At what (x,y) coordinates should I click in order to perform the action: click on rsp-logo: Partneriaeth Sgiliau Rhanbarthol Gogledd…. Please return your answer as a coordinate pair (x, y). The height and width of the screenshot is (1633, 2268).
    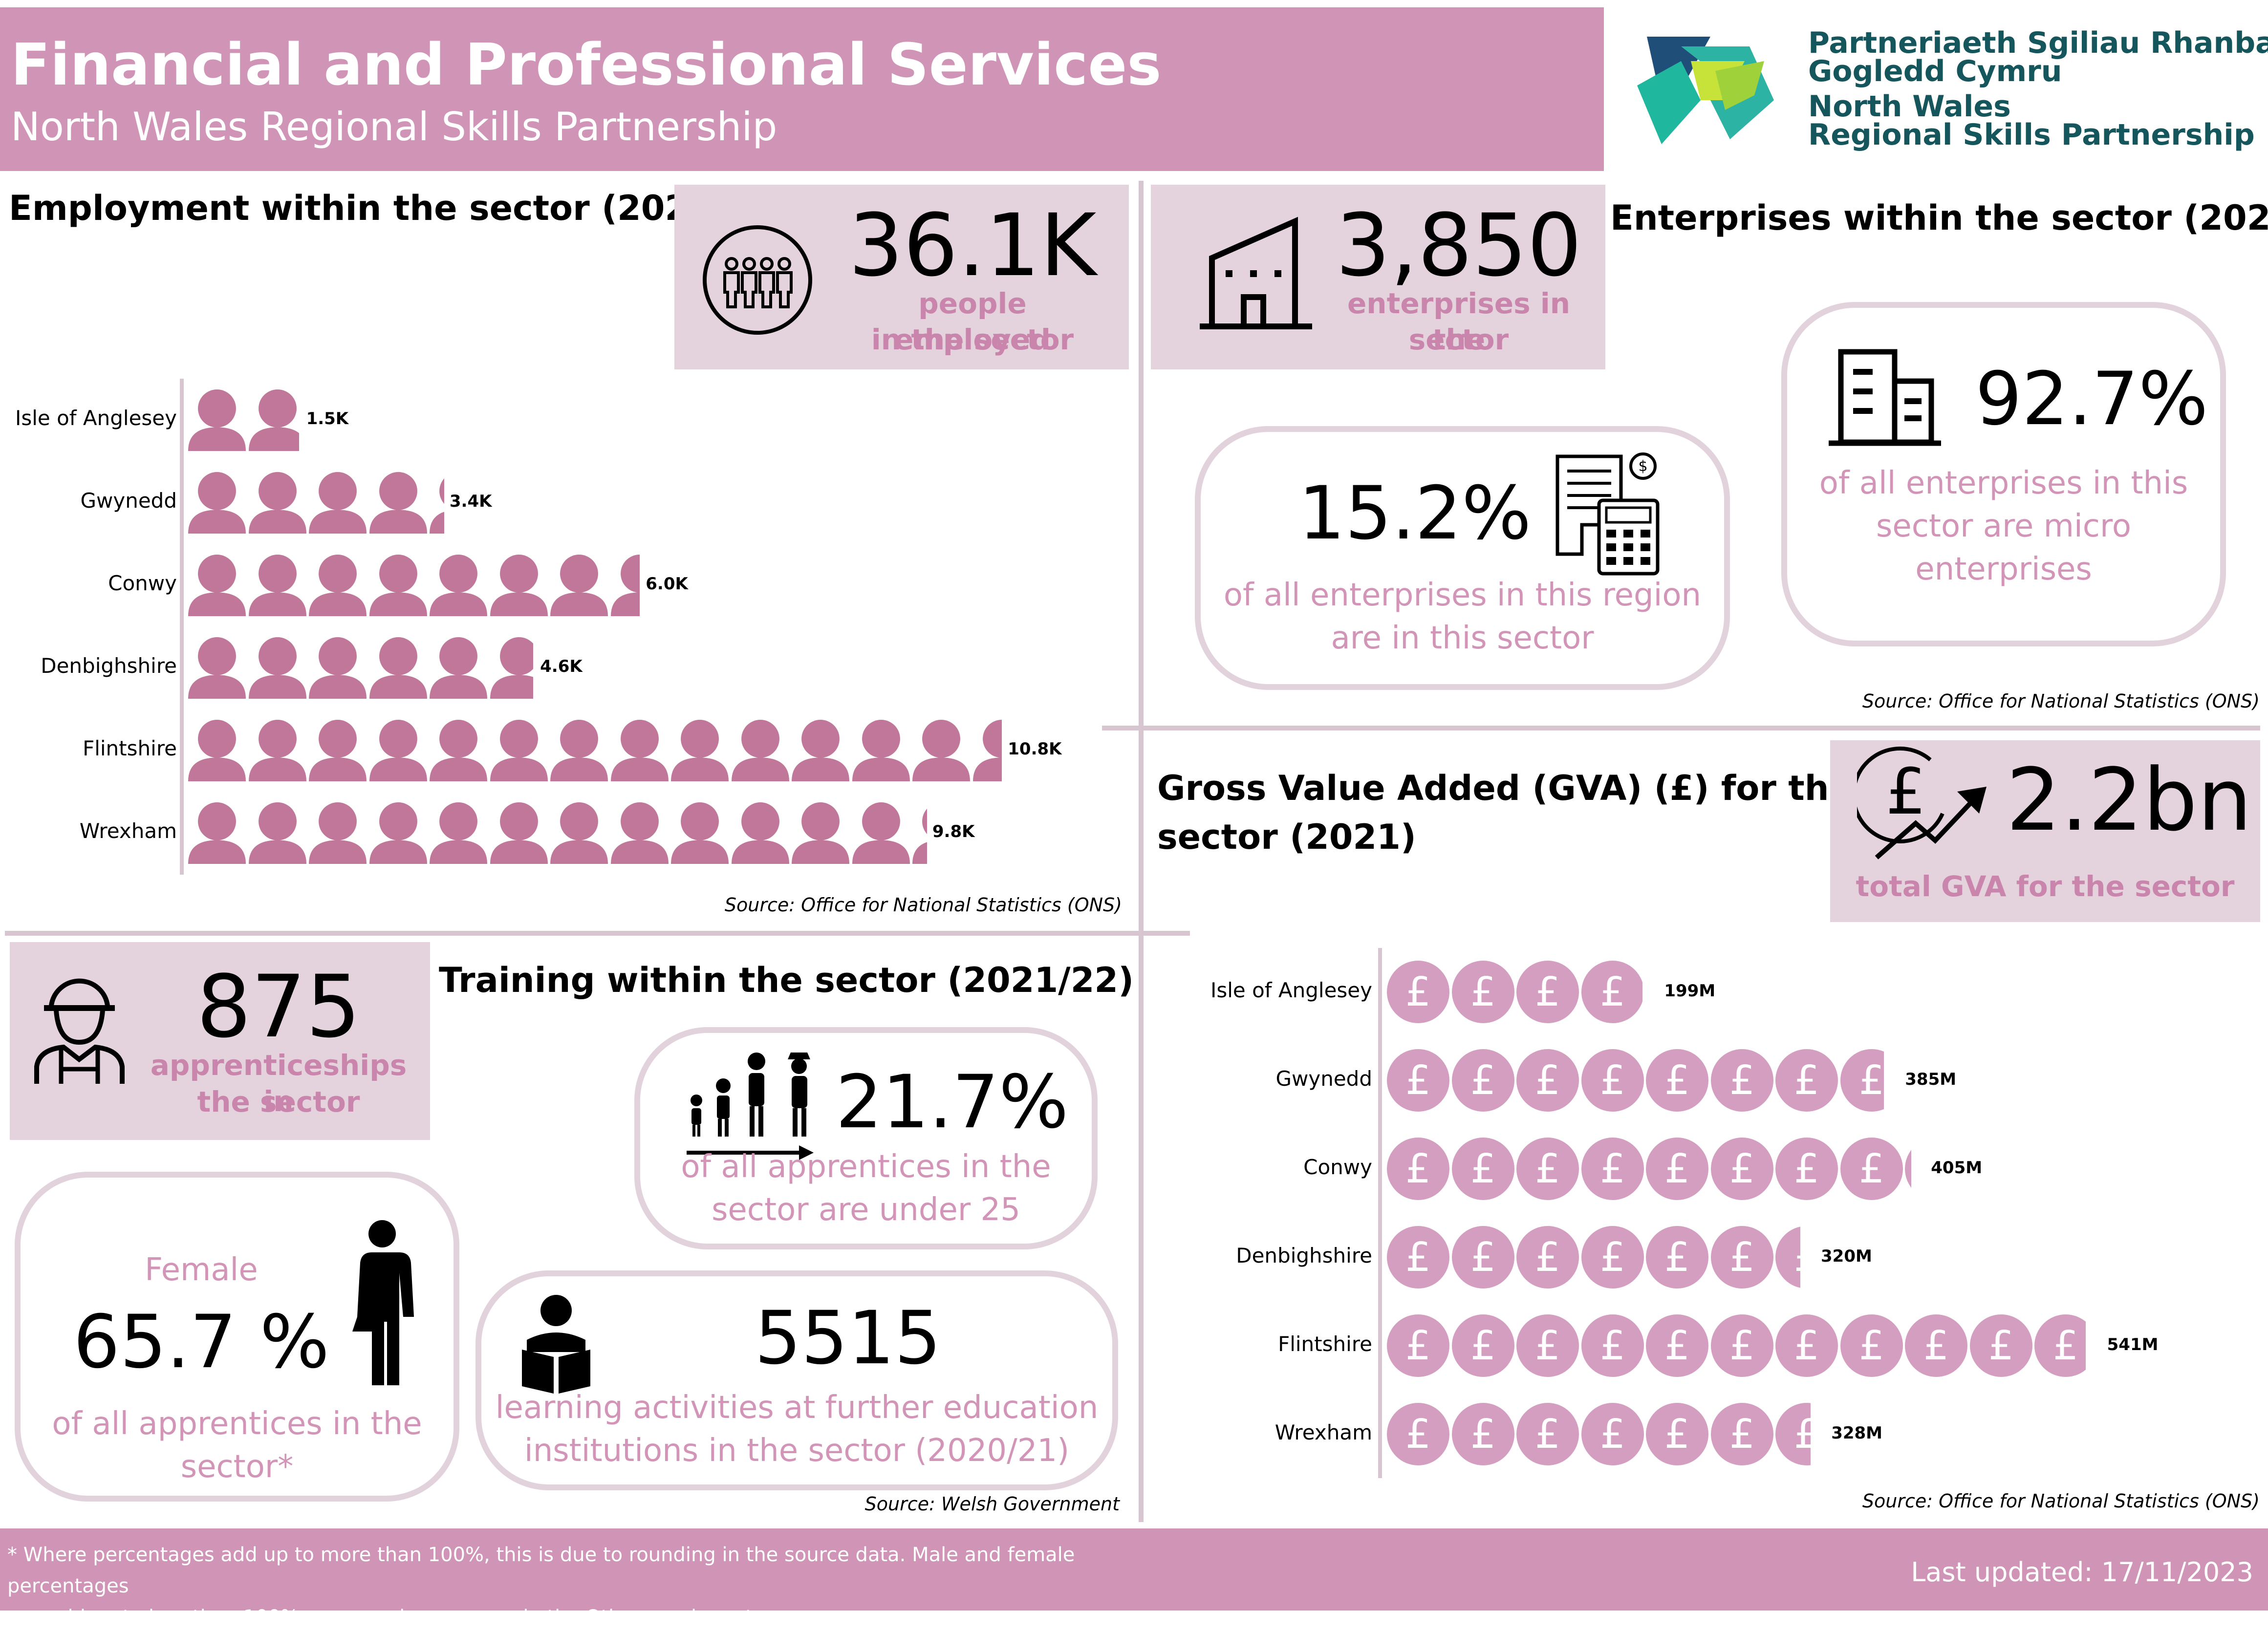
    Looking at the image, I should click on (1947, 96).